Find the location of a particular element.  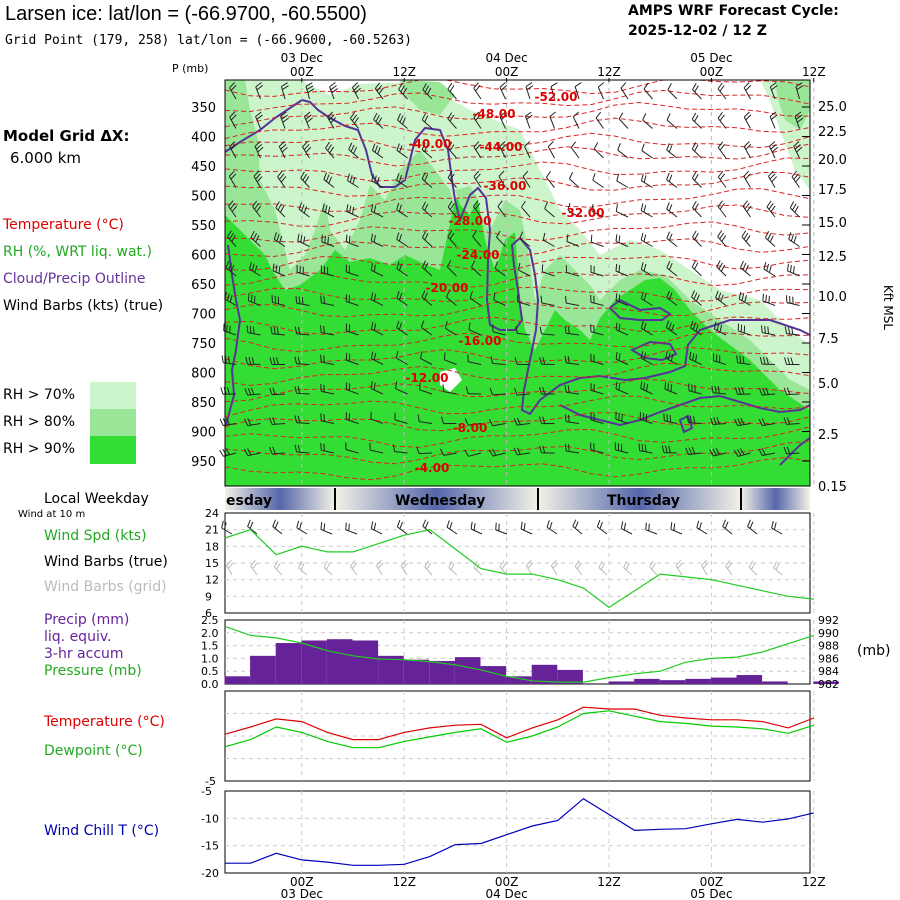

wind-barbs-grid-row is located at coordinates (504, 567).